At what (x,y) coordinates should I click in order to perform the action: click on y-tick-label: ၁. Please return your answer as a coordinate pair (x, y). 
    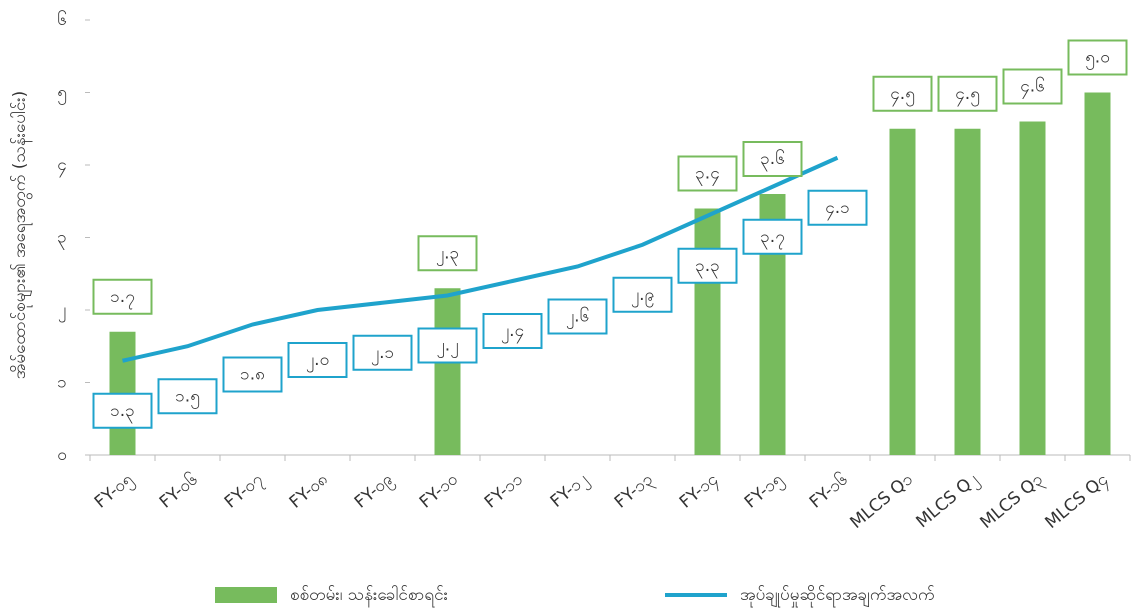
    Looking at the image, I should click on (62, 383).